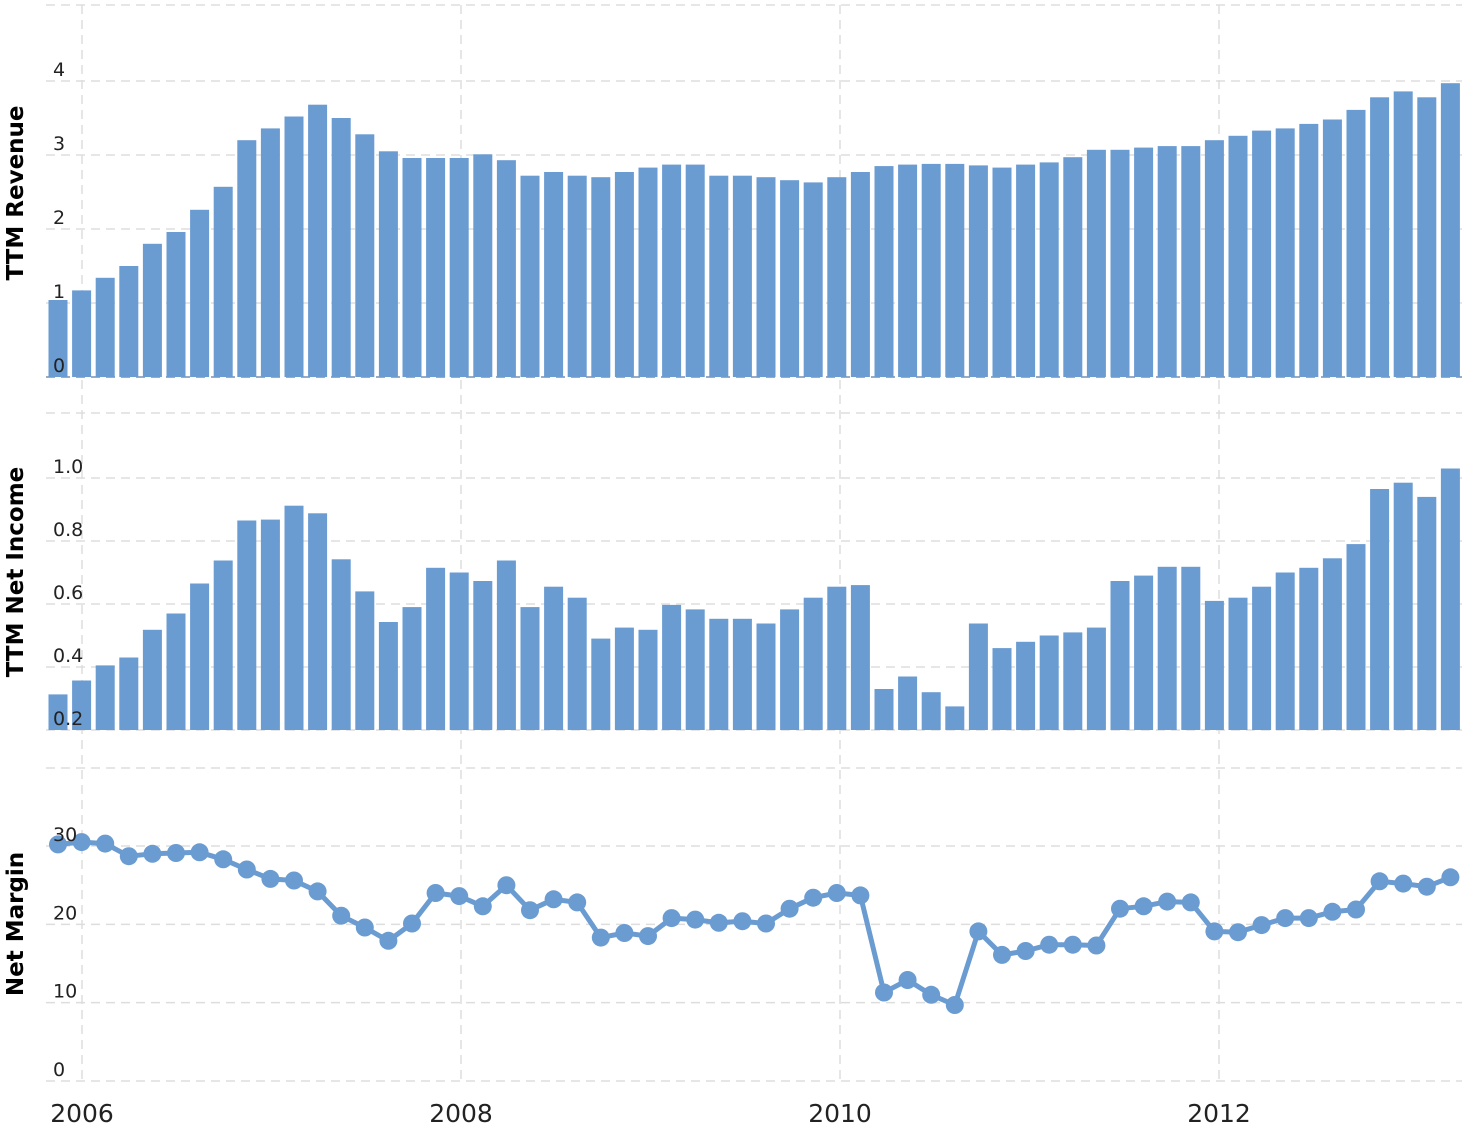  Describe the element at coordinates (16, 192) in the screenshot. I see `axis-title-revenue: TTM Revenue` at that location.